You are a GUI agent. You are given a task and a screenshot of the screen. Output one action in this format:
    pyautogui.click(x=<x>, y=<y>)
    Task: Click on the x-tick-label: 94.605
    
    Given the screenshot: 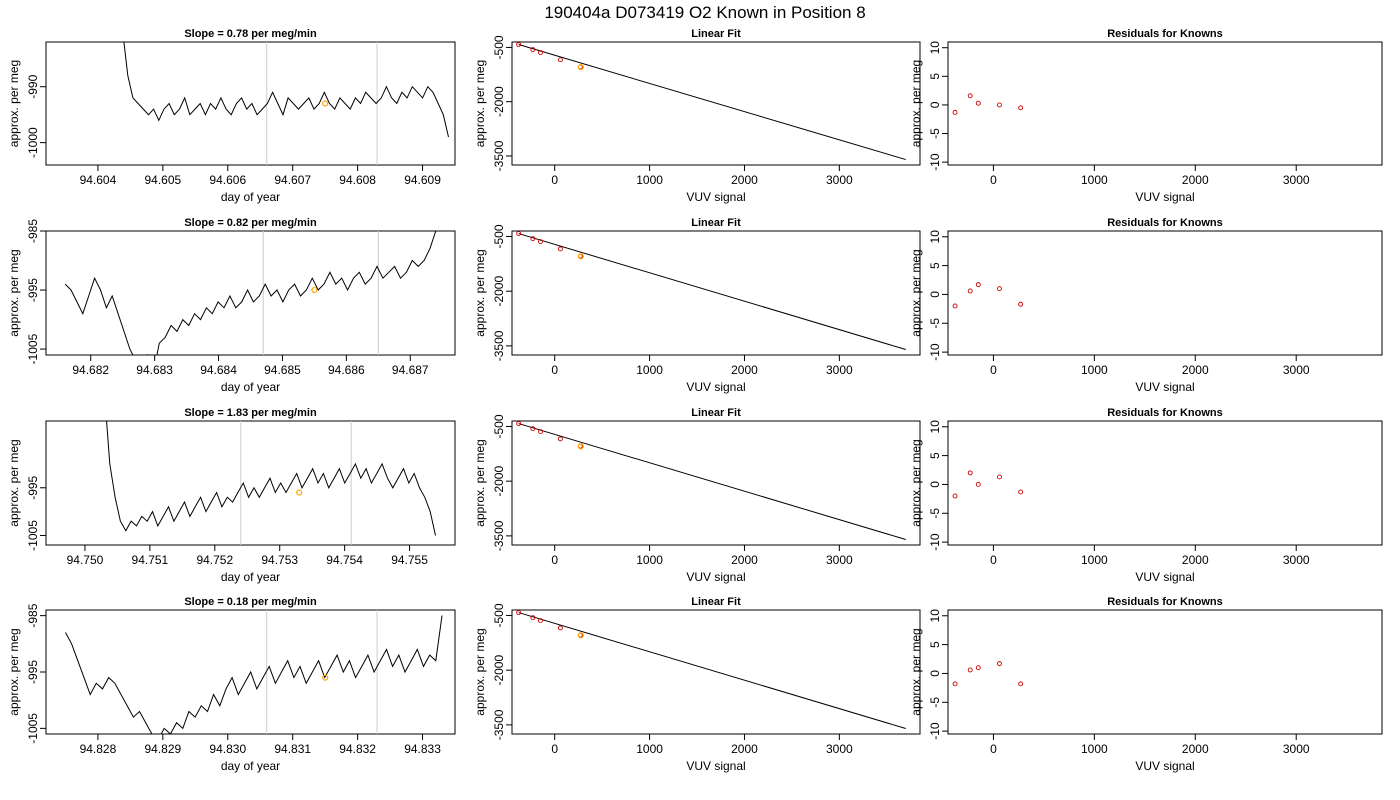 What is the action you would take?
    pyautogui.click(x=163, y=180)
    